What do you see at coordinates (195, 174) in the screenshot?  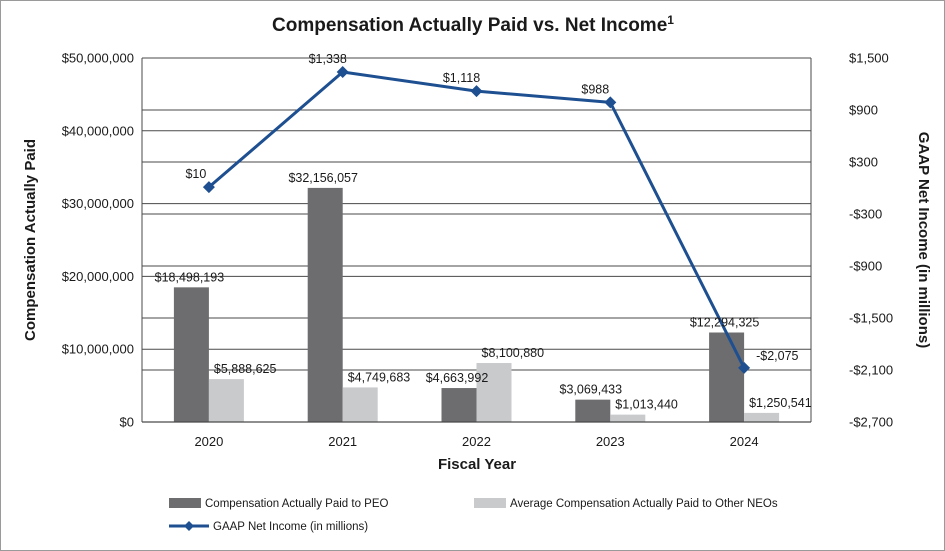 I see `data-label-net-income: $10` at bounding box center [195, 174].